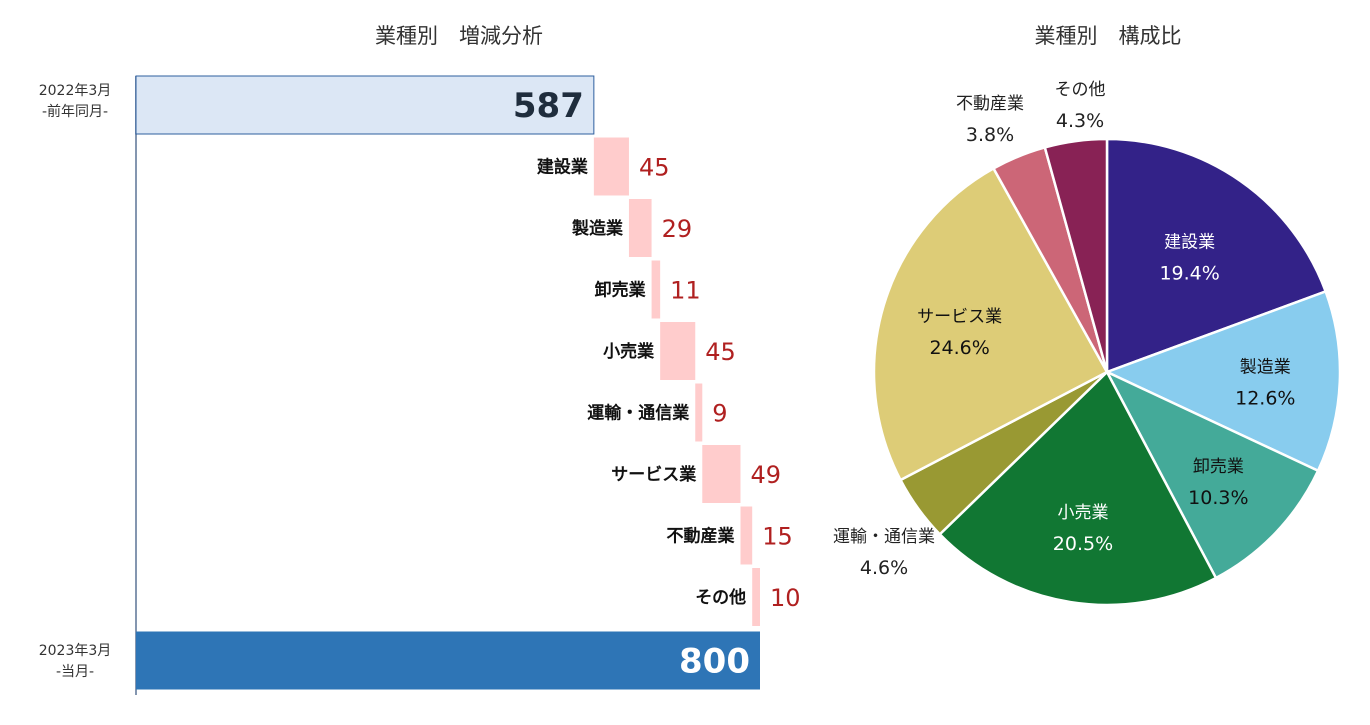 The height and width of the screenshot is (725, 1370). I want to click on waterfall-step-value: 9, so click(719, 414).